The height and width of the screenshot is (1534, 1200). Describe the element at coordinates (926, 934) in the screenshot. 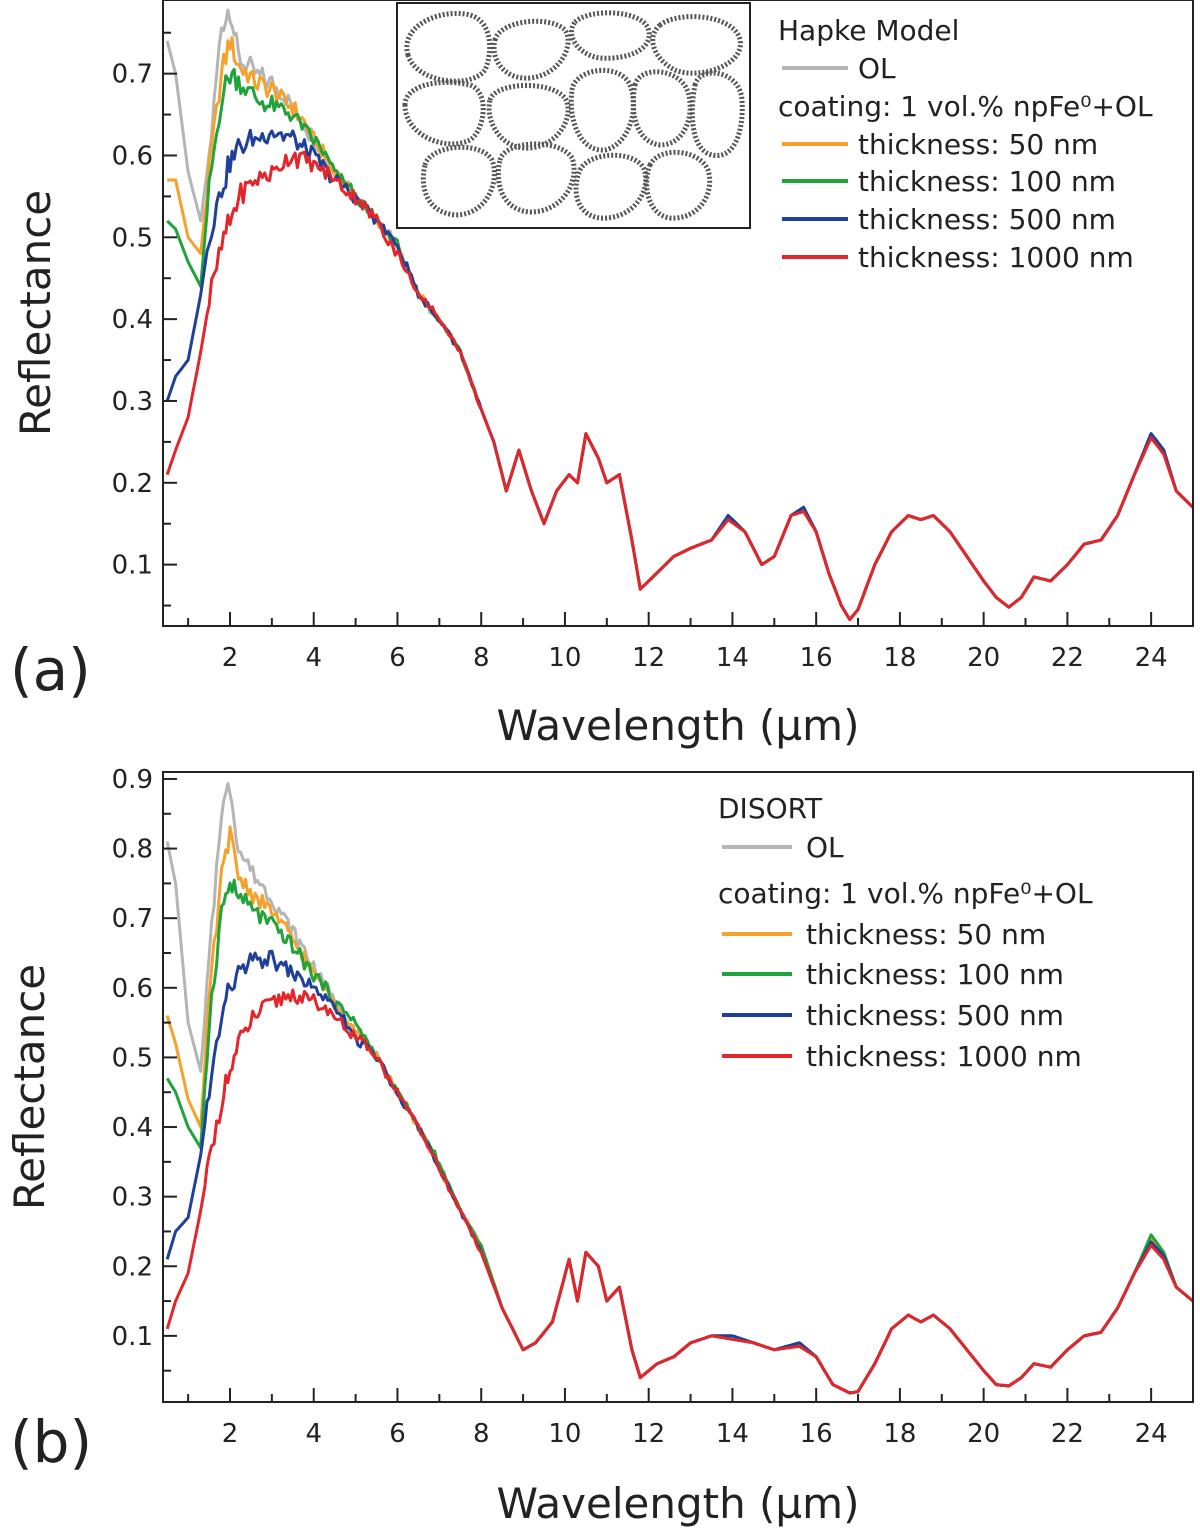

I see `legend-entry-50nm-b: thickness: 50 nm` at that location.